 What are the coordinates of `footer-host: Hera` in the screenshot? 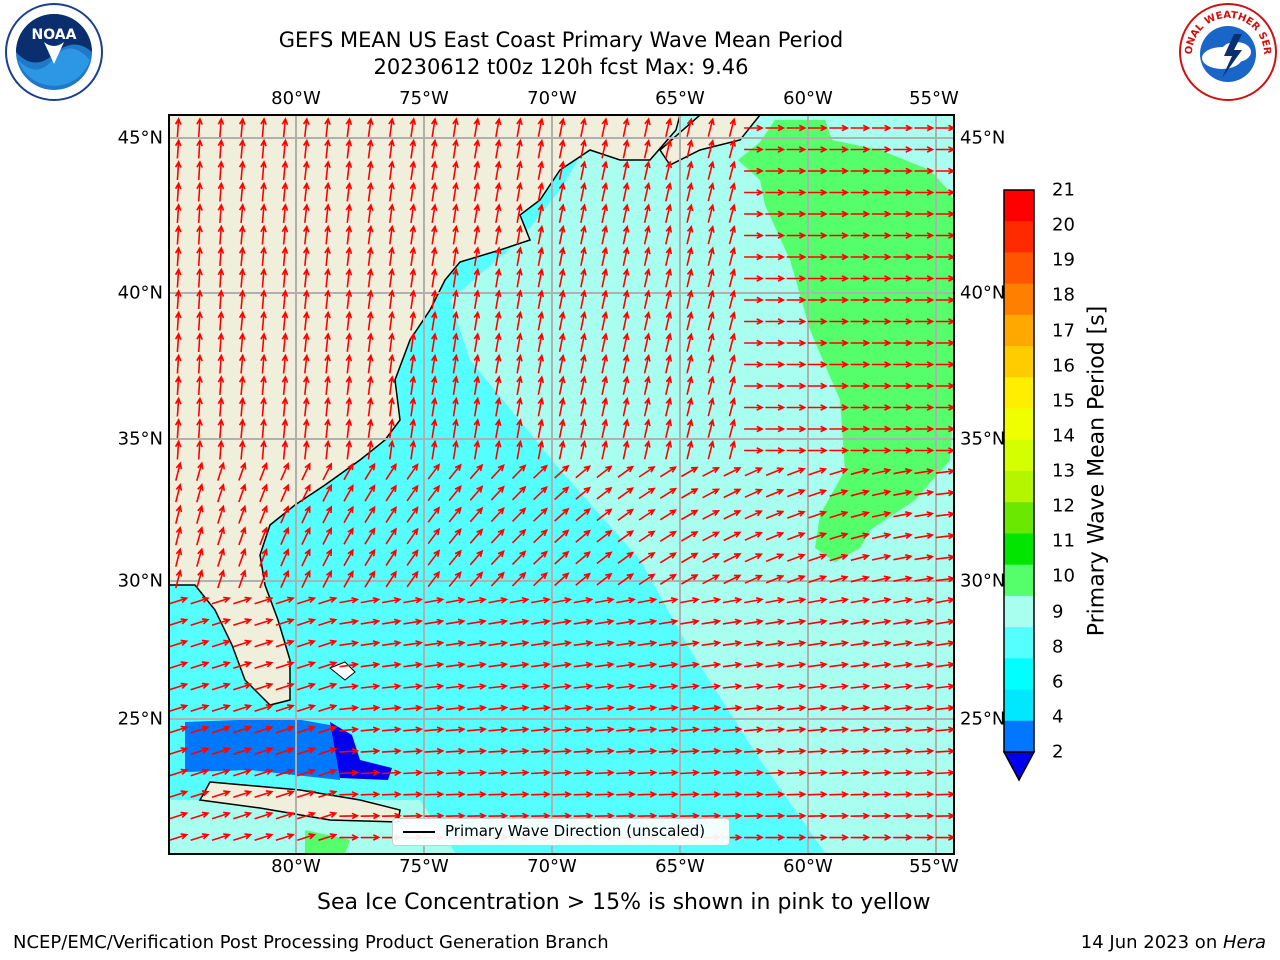 It's located at (1244, 942).